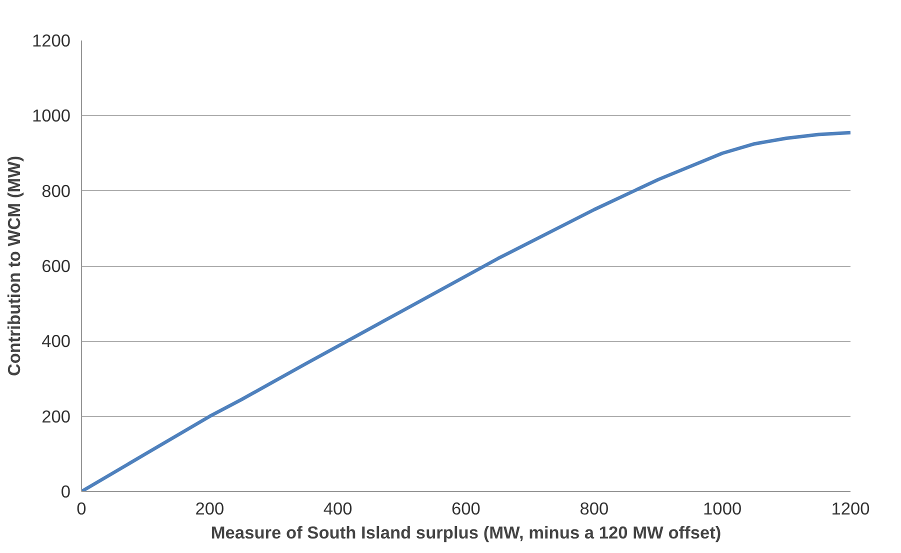 This screenshot has width=901, height=553. Describe the element at coordinates (51, 116) in the screenshot. I see `y-tick-label: 1000` at that location.